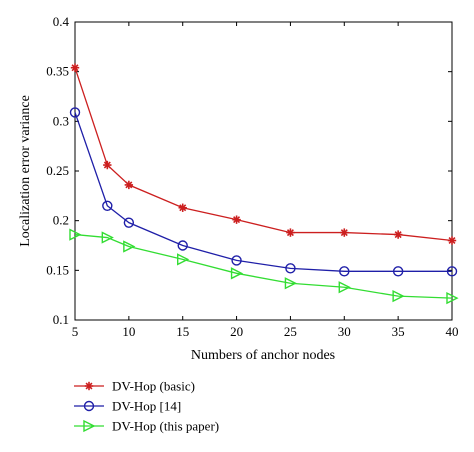 The width and height of the screenshot is (474, 452). I want to click on series-line, so click(263, 266).